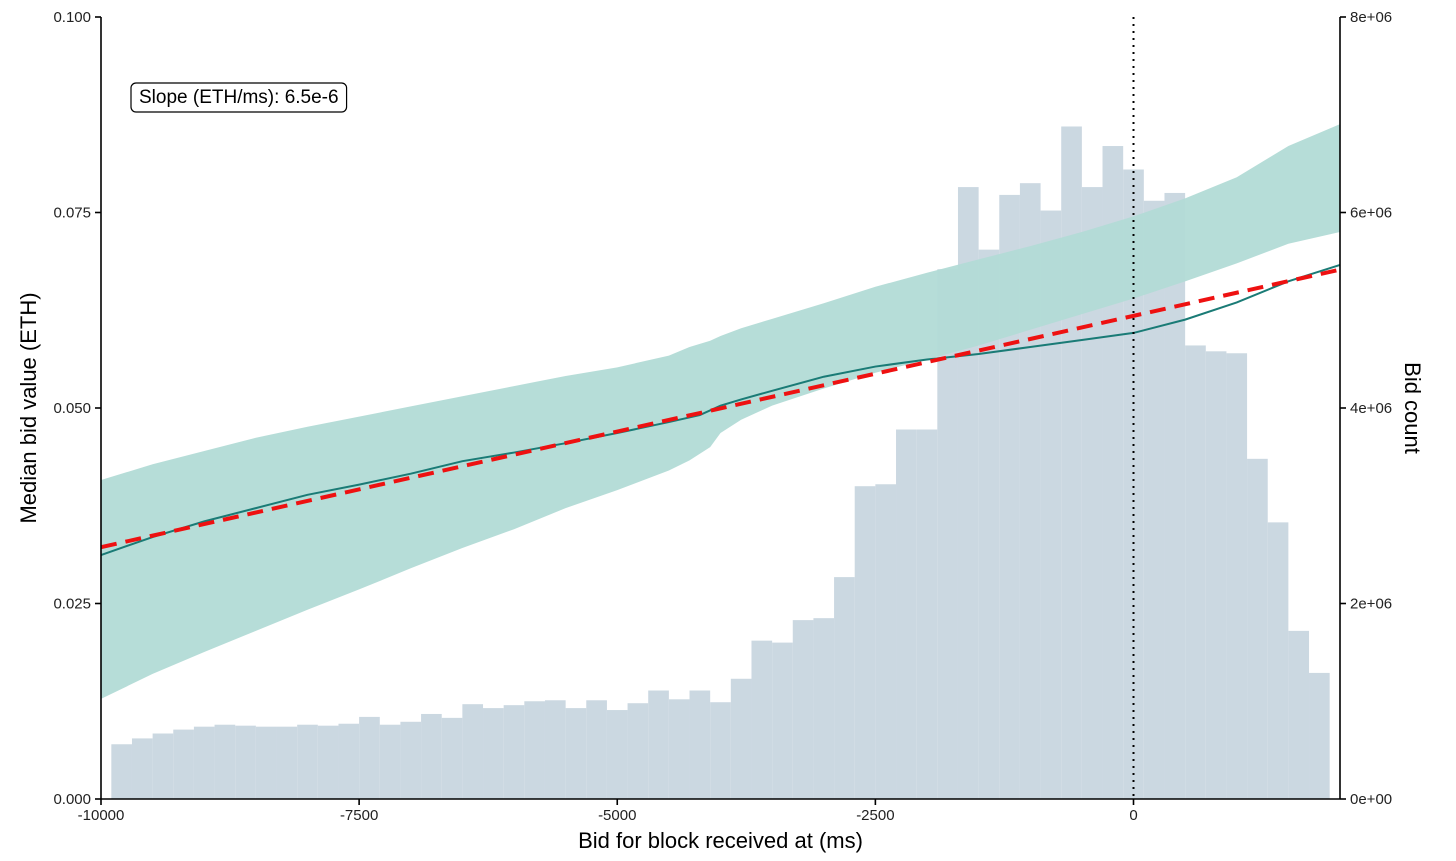 The image size is (1456, 861). I want to click on annotation-text: Slope (ETH/ms): 6.5e-6, so click(239, 97).